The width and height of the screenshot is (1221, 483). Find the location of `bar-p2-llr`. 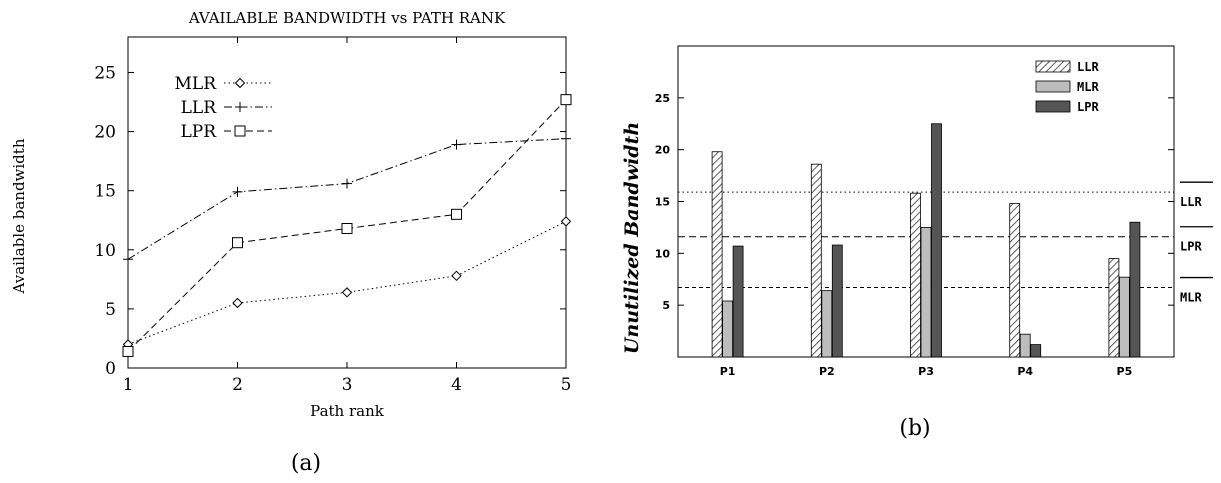

bar-p2-llr is located at coordinates (816, 260).